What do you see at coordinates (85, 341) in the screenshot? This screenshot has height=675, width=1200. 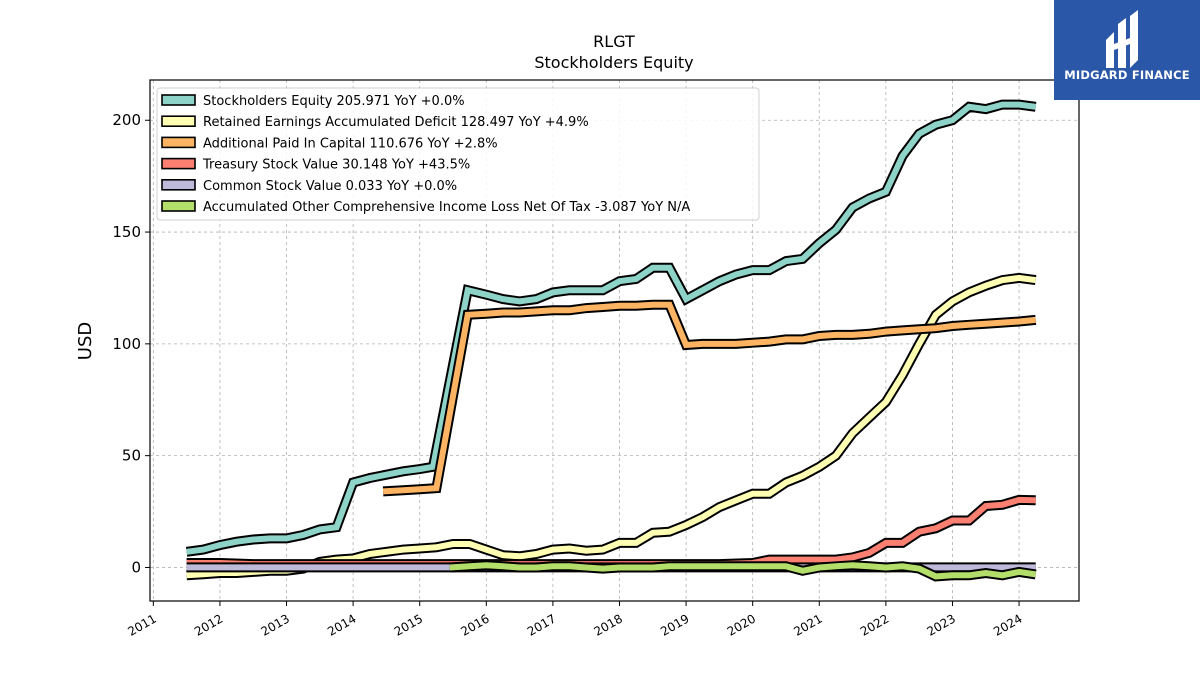 I see `y-axis-label: USD` at bounding box center [85, 341].